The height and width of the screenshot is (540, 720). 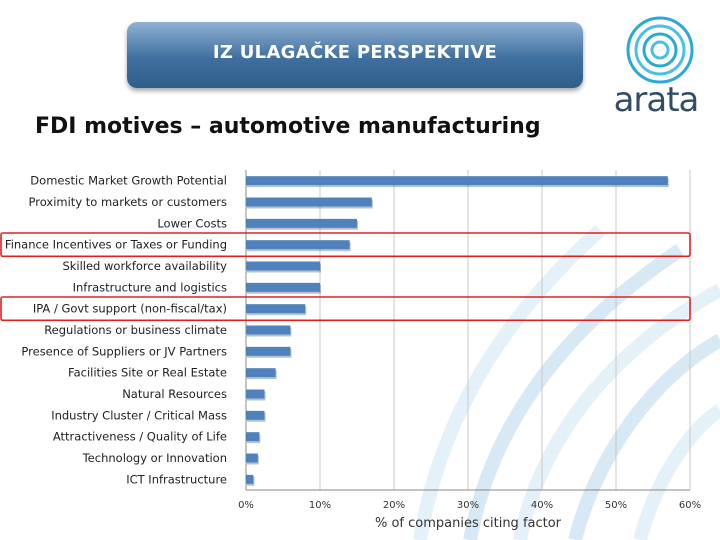 What do you see at coordinates (147, 373) in the screenshot?
I see `category-label: Facilities Site or Real Estate` at bounding box center [147, 373].